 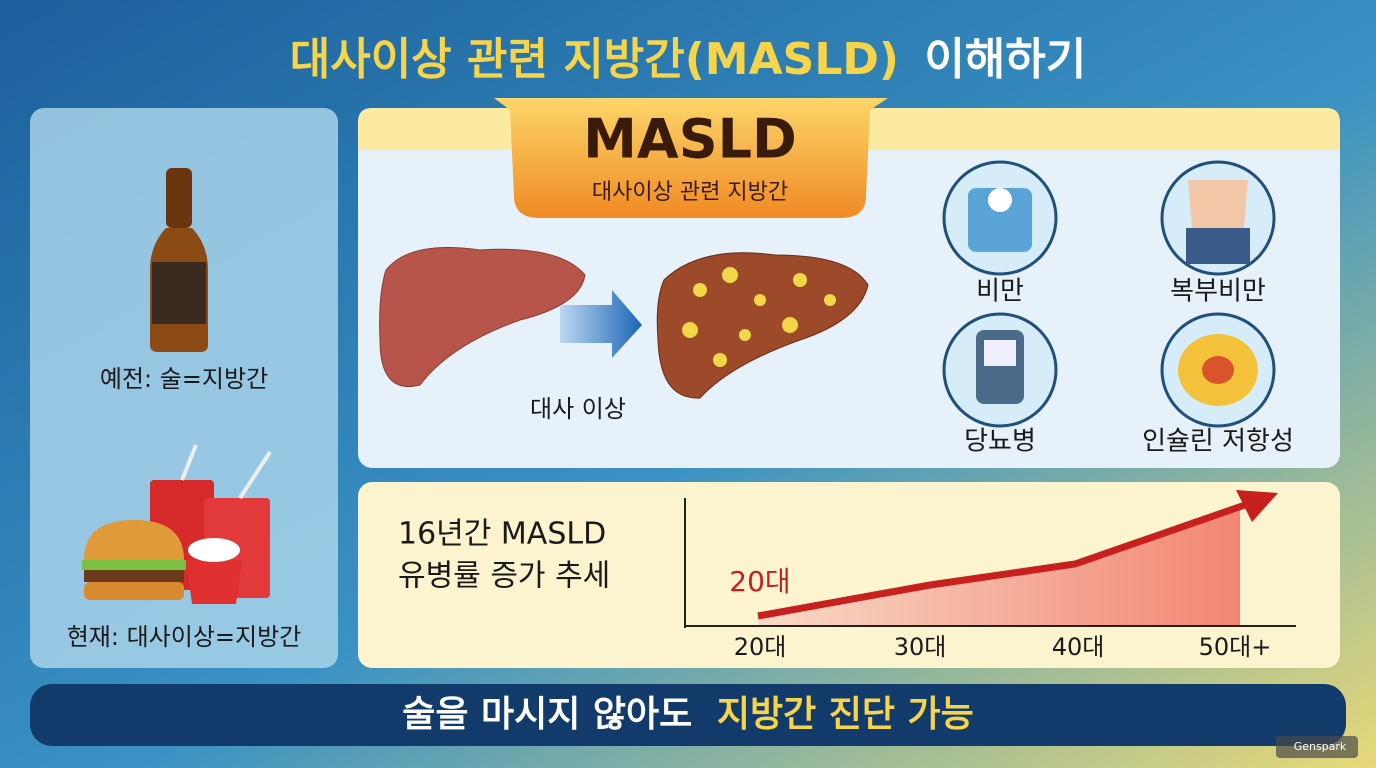 I want to click on title-rest: 이해하기, so click(x=1005, y=59).